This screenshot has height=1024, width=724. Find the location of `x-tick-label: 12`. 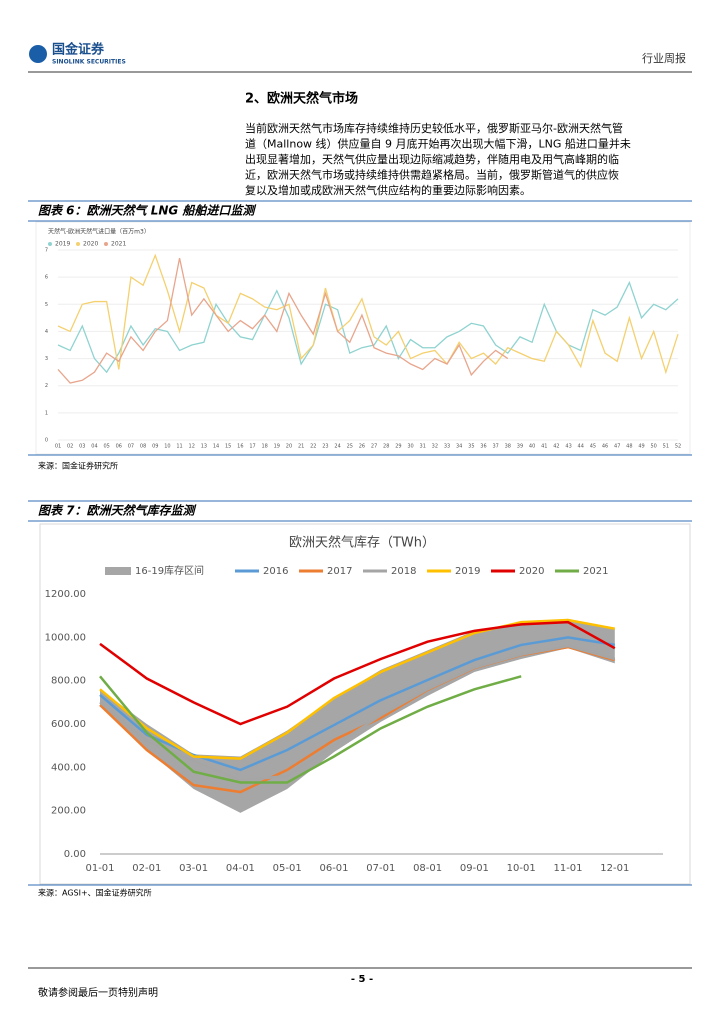

x-tick-label: 12 is located at coordinates (192, 447).